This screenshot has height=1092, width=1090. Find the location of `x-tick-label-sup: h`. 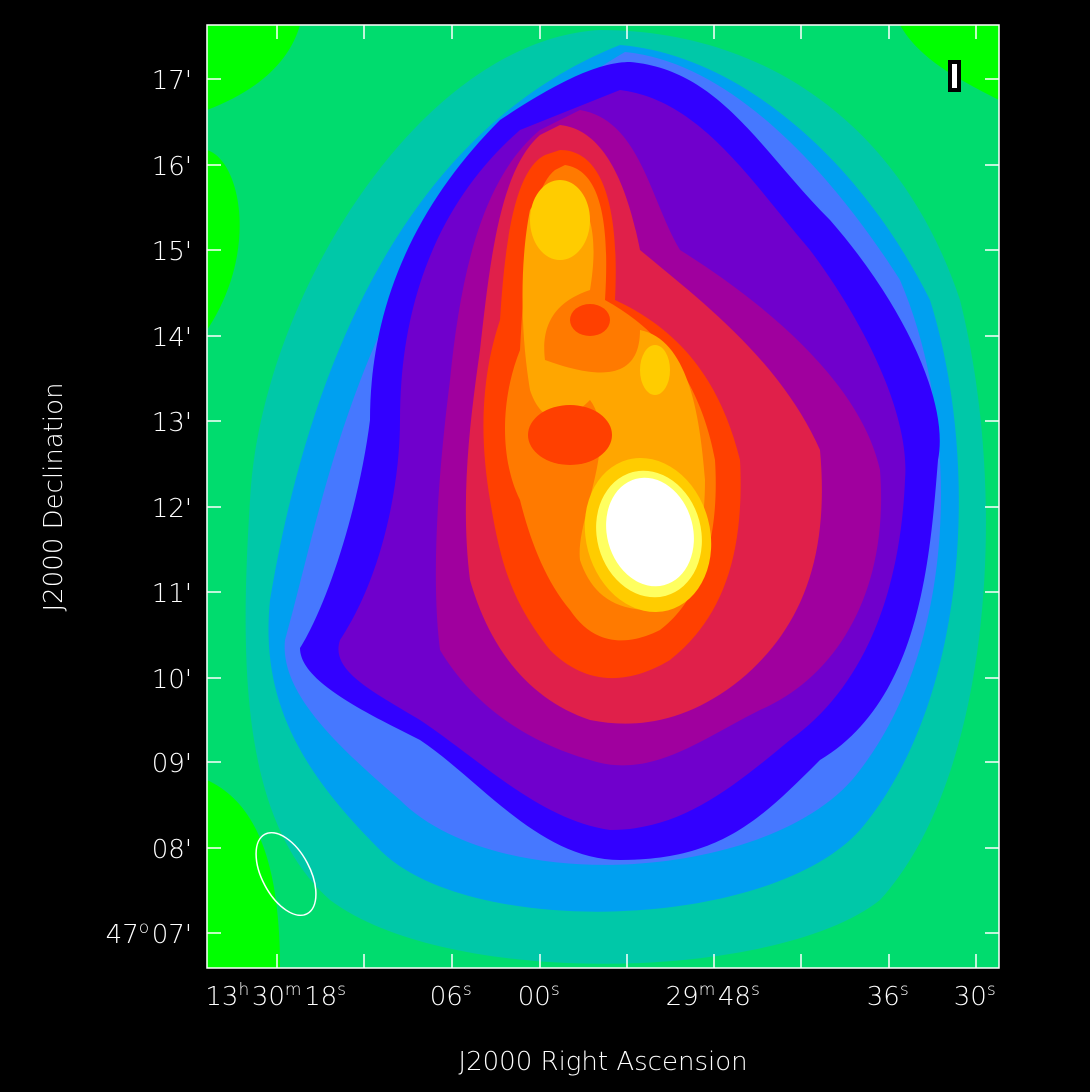

x-tick-label-sup: h is located at coordinates (243, 990).